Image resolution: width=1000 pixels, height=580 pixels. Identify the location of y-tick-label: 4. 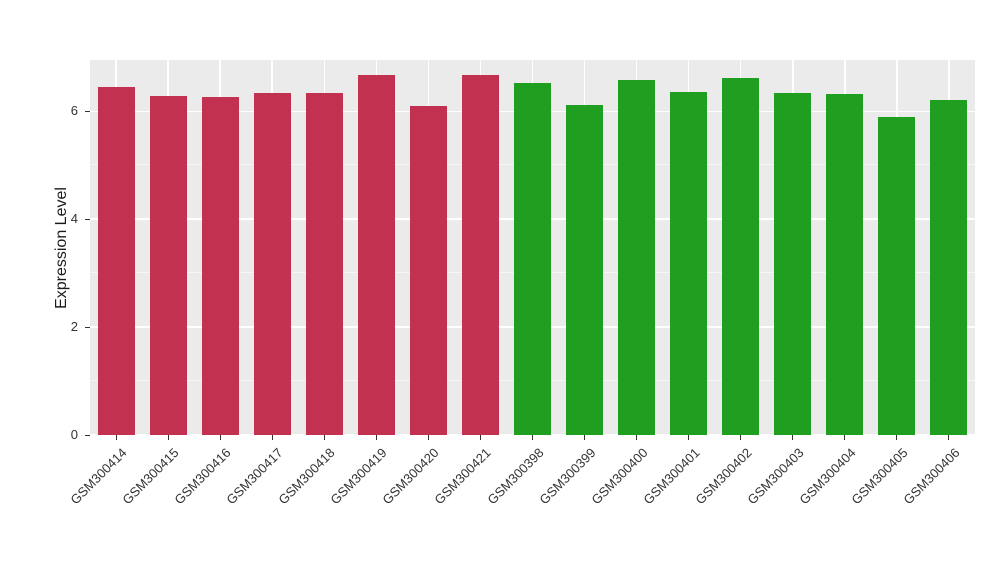
(74, 219).